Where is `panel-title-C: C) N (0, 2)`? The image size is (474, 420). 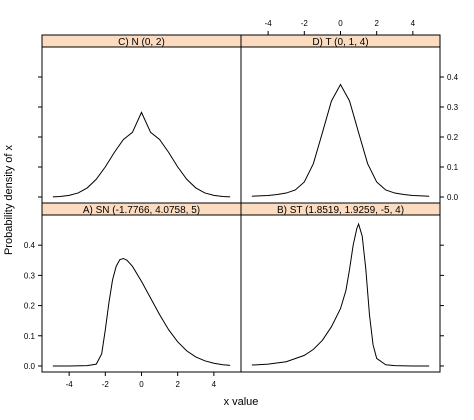 panel-title-C: C) N (0, 2) is located at coordinates (141, 42).